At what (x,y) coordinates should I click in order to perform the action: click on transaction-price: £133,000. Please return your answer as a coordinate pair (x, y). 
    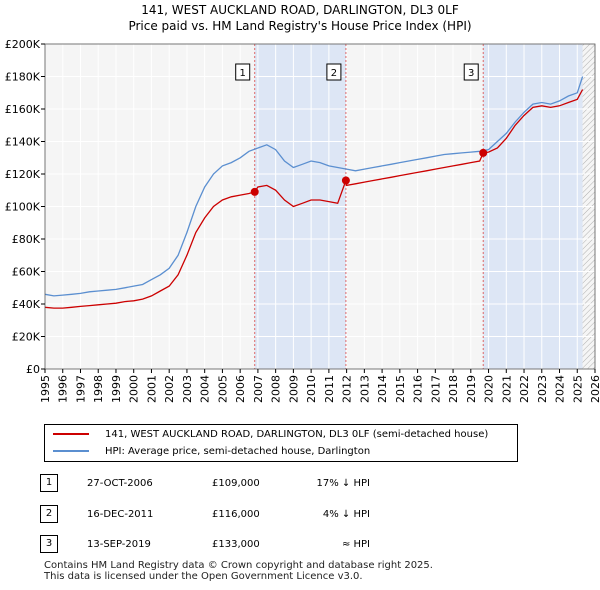
    Looking at the image, I should click on (236, 544).